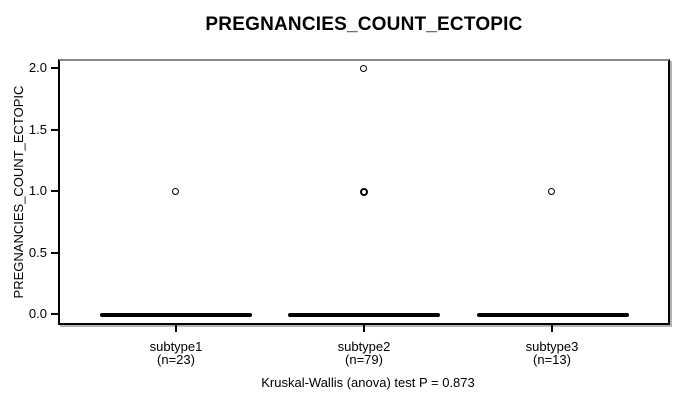  I want to click on box-median-bar-subtype1, so click(176, 315).